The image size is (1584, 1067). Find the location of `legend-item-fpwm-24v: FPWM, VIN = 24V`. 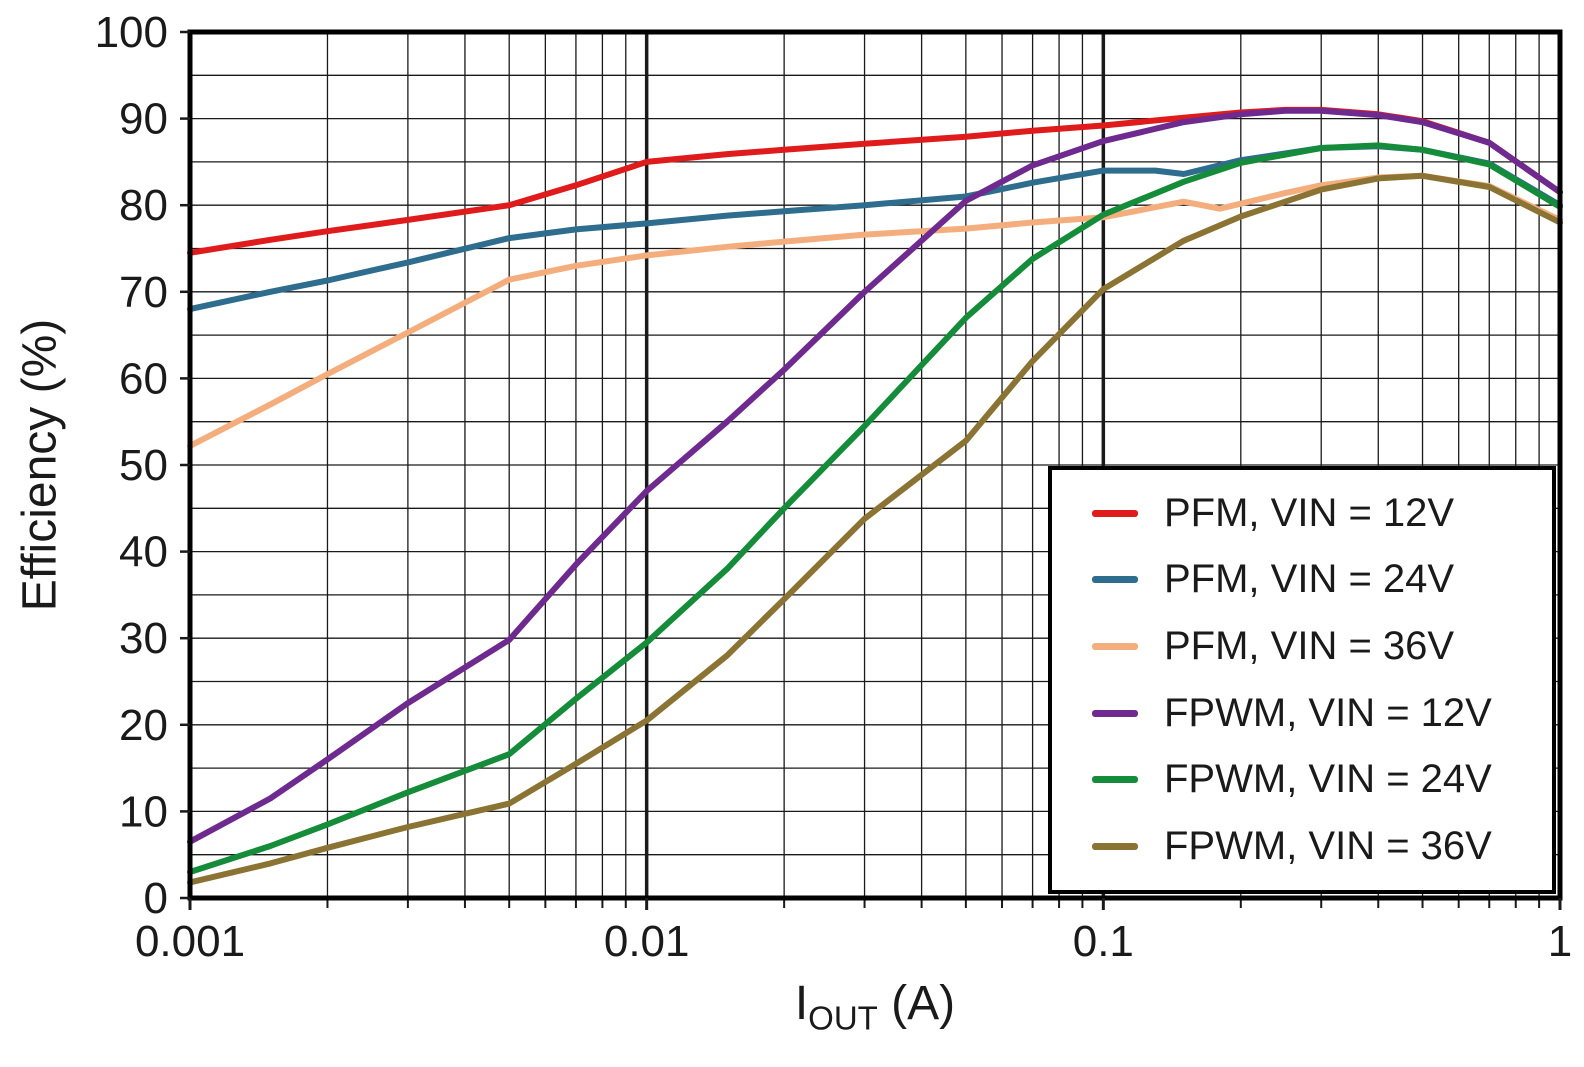

legend-item-fpwm-24v: FPWM, VIN = 24V is located at coordinates (1317, 779).